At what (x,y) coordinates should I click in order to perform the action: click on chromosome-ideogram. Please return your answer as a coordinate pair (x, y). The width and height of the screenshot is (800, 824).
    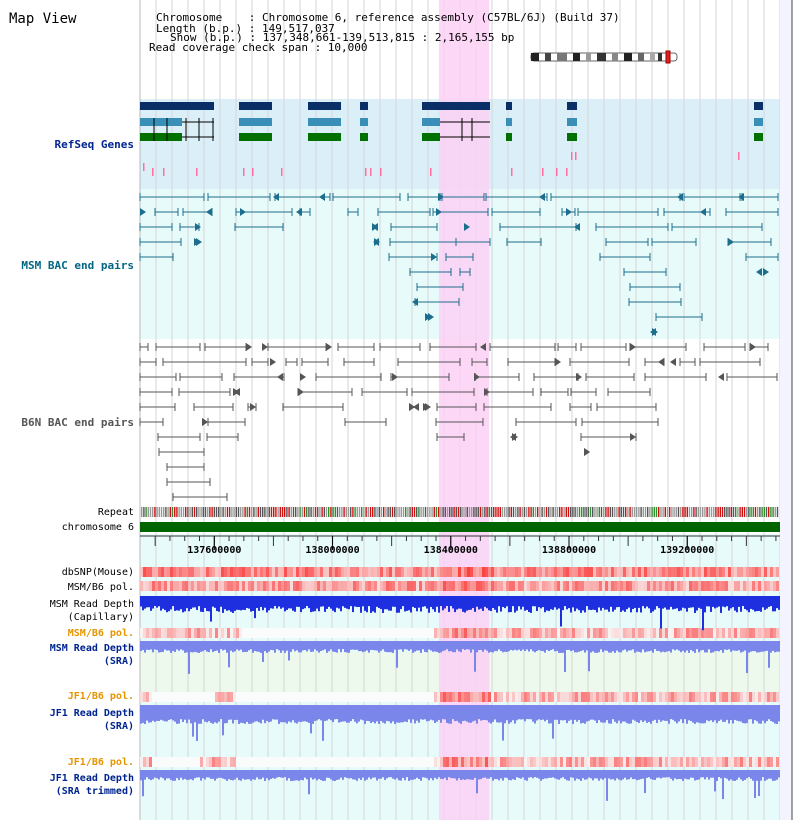
    Looking at the image, I should click on (604, 57).